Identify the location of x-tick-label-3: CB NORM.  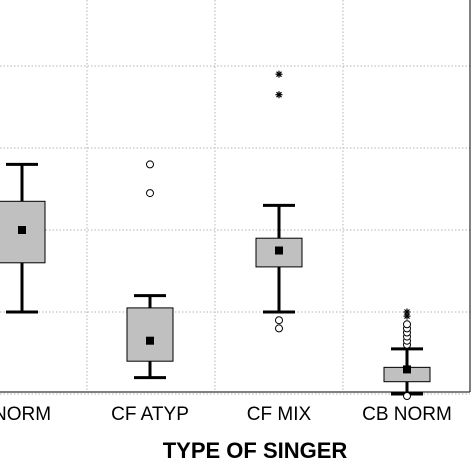
(407, 414).